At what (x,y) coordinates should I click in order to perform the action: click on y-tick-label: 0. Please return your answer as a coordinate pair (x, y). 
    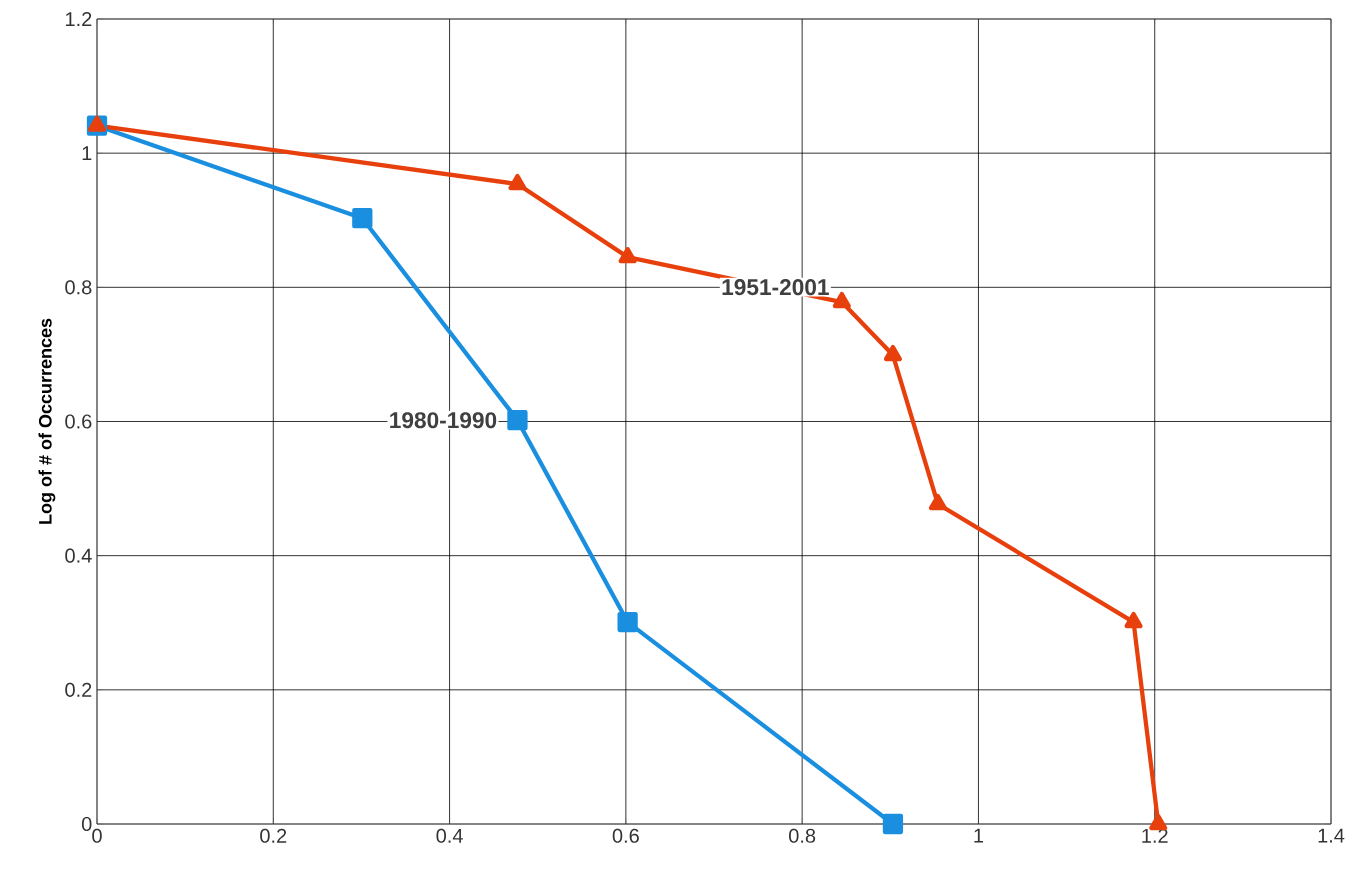
    Looking at the image, I should click on (86, 824).